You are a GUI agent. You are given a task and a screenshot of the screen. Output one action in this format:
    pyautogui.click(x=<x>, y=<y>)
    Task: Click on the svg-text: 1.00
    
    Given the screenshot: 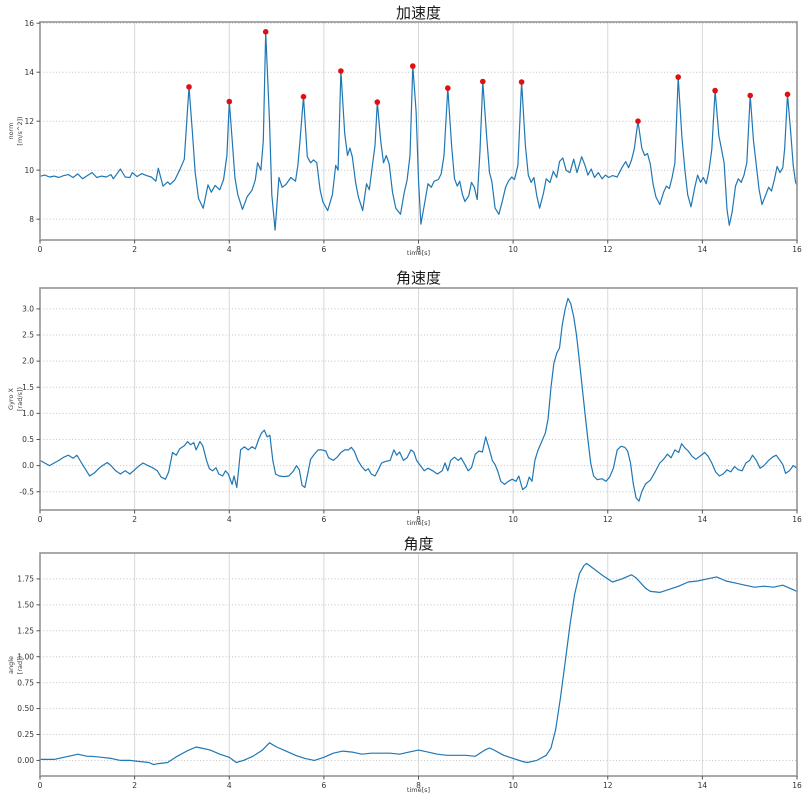 What is the action you would take?
    pyautogui.click(x=25, y=656)
    